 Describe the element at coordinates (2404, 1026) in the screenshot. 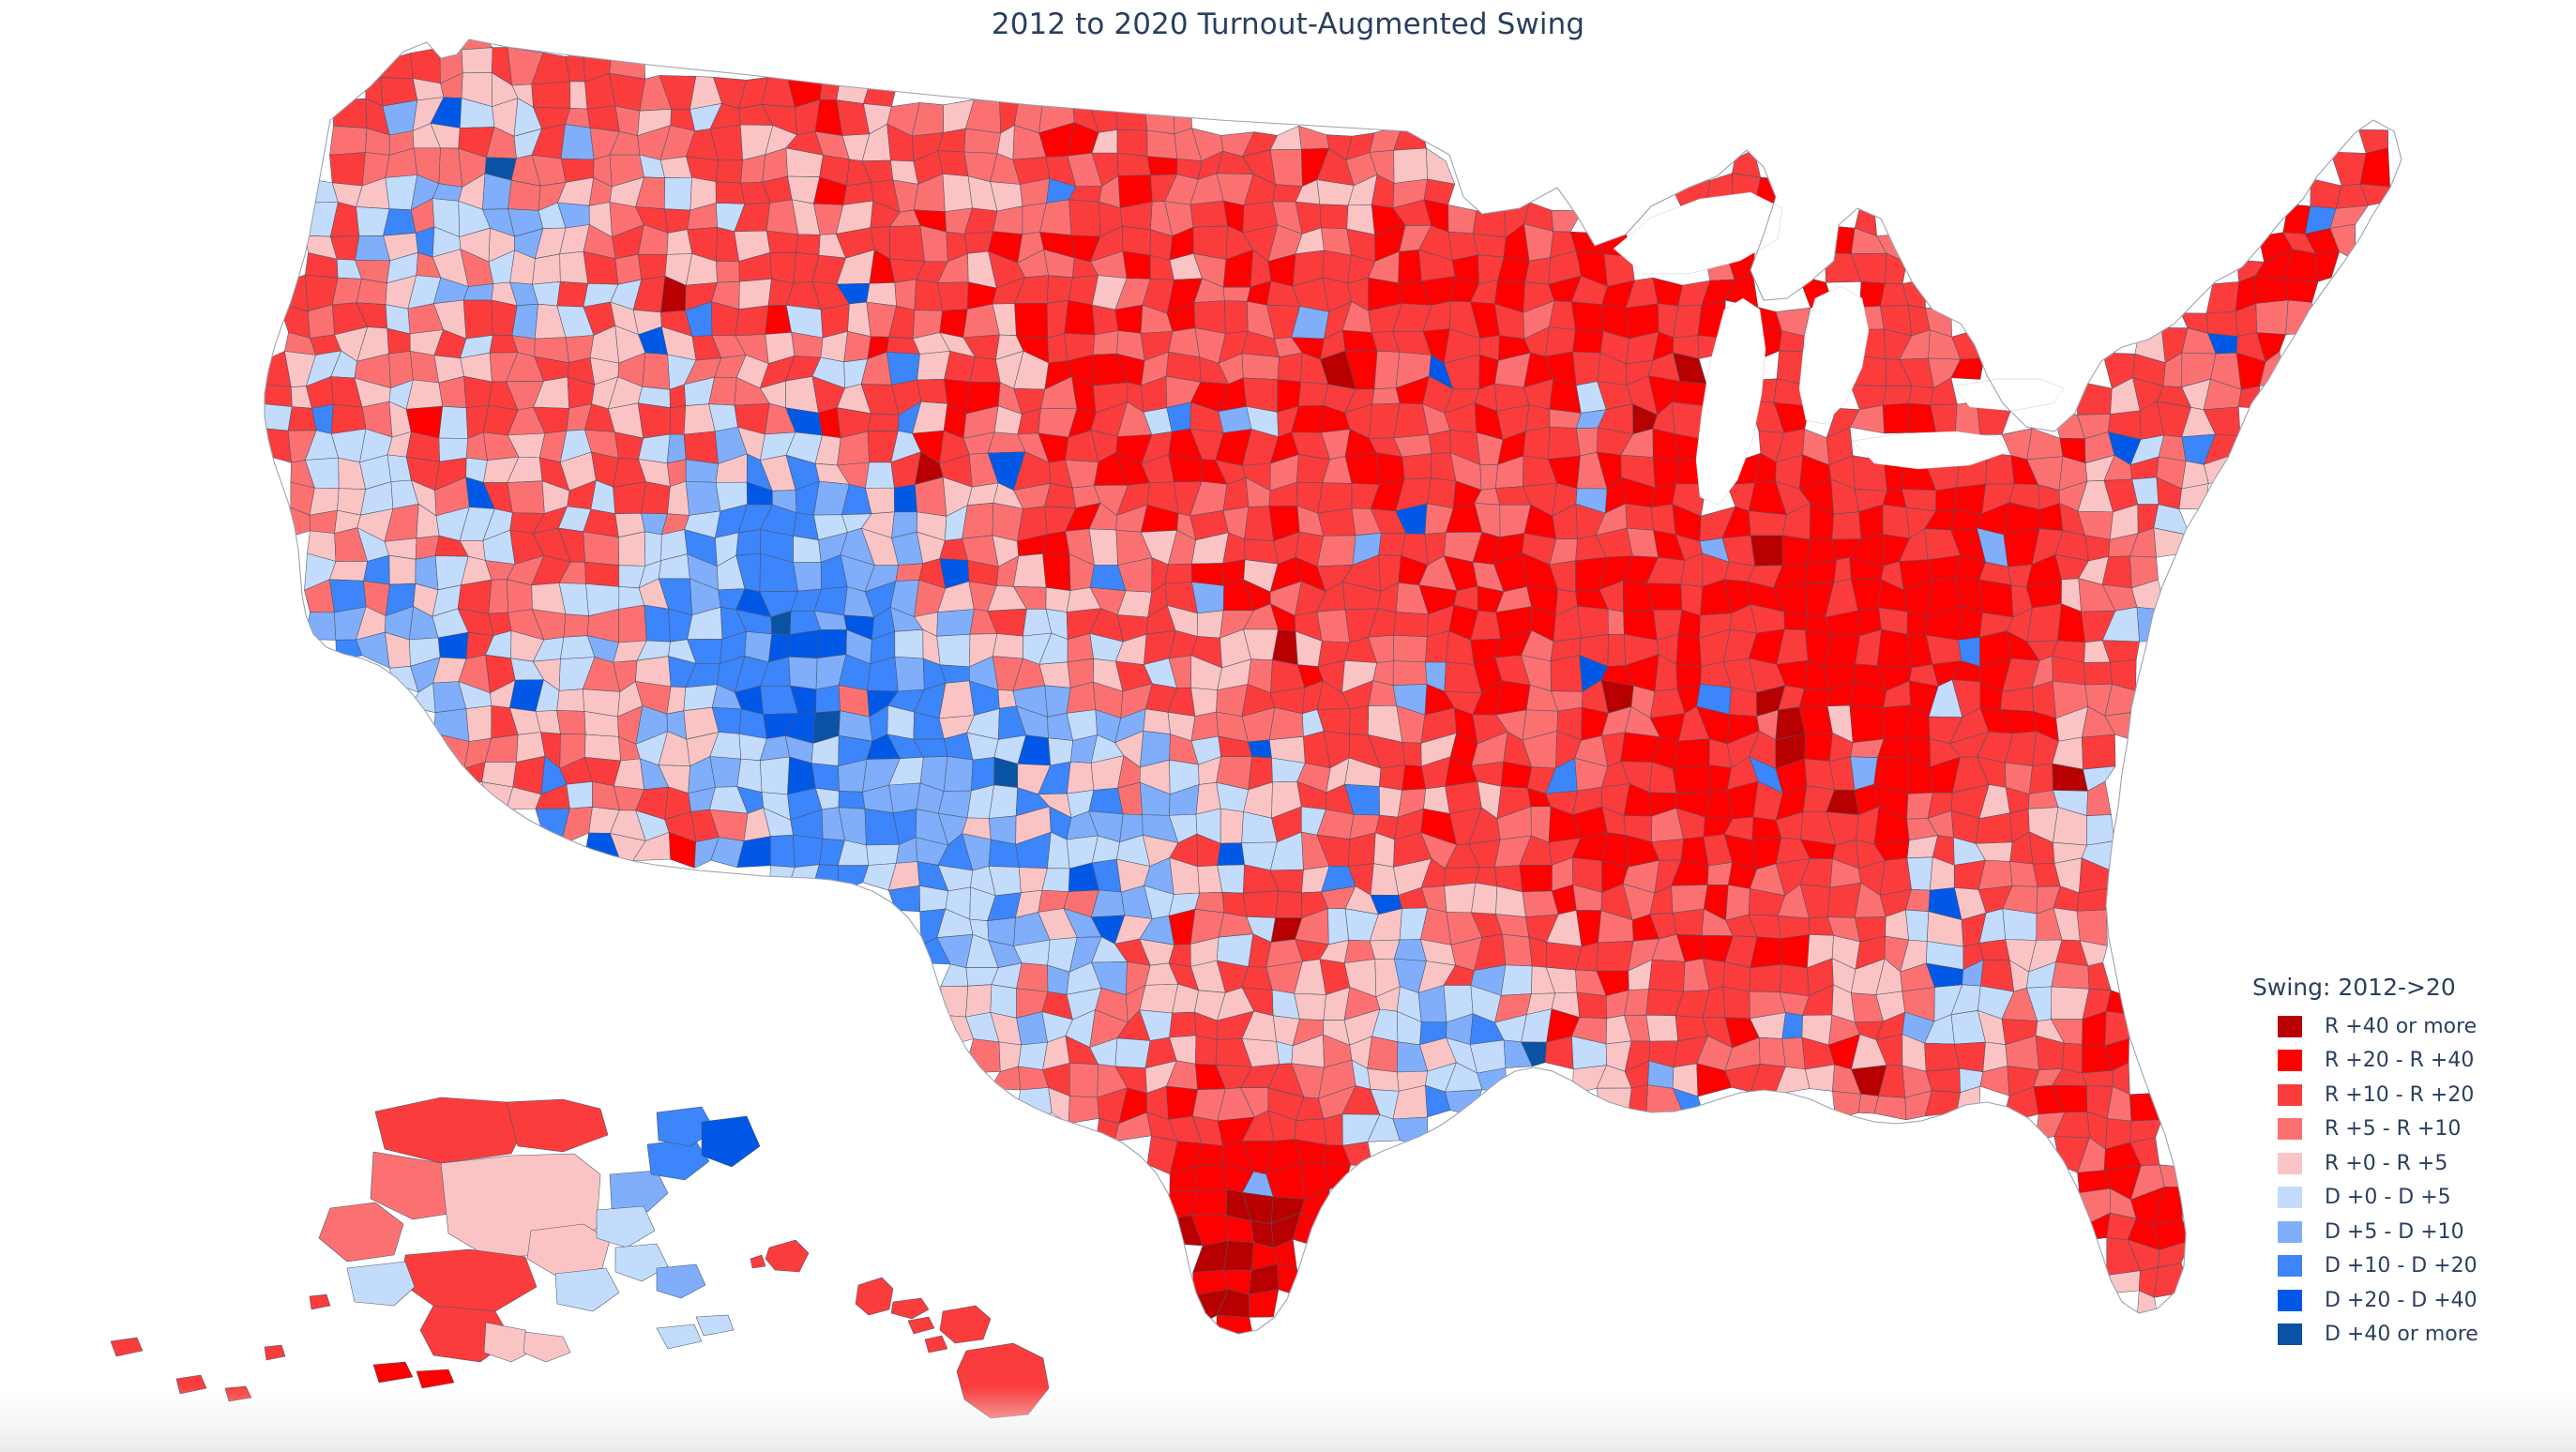

I see `legend-item-r40: R +40 or more` at that location.